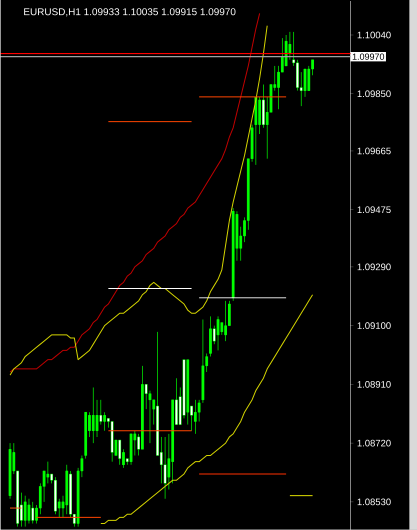 This screenshot has width=417, height=530. I want to click on y-tick-label: 1.09100, so click(374, 325).